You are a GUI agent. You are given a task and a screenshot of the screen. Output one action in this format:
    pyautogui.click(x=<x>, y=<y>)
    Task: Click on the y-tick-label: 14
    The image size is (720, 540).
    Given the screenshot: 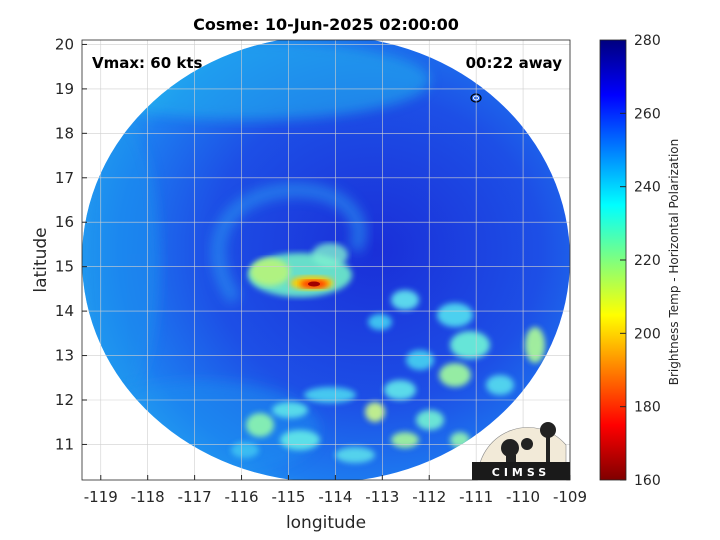 What is the action you would take?
    pyautogui.click(x=64, y=311)
    